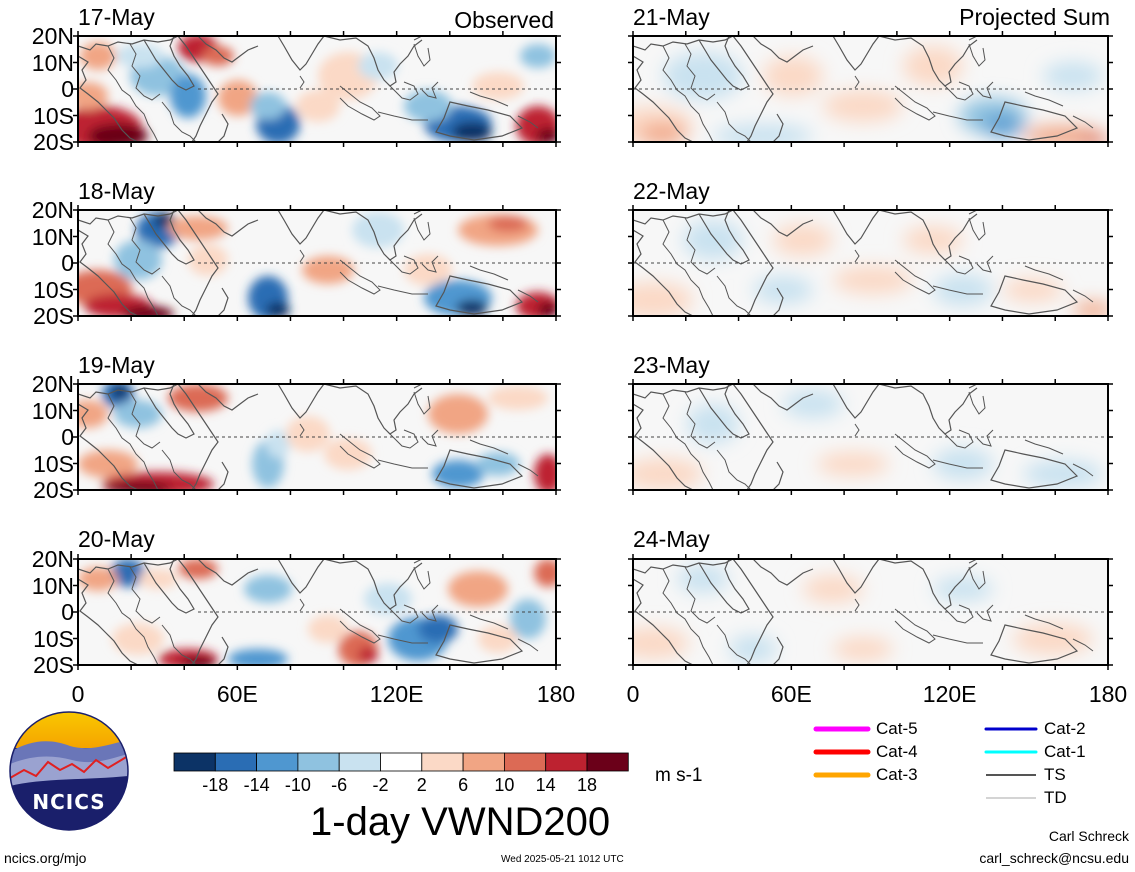  I want to click on map-panel-17-may, so click(317, 89).